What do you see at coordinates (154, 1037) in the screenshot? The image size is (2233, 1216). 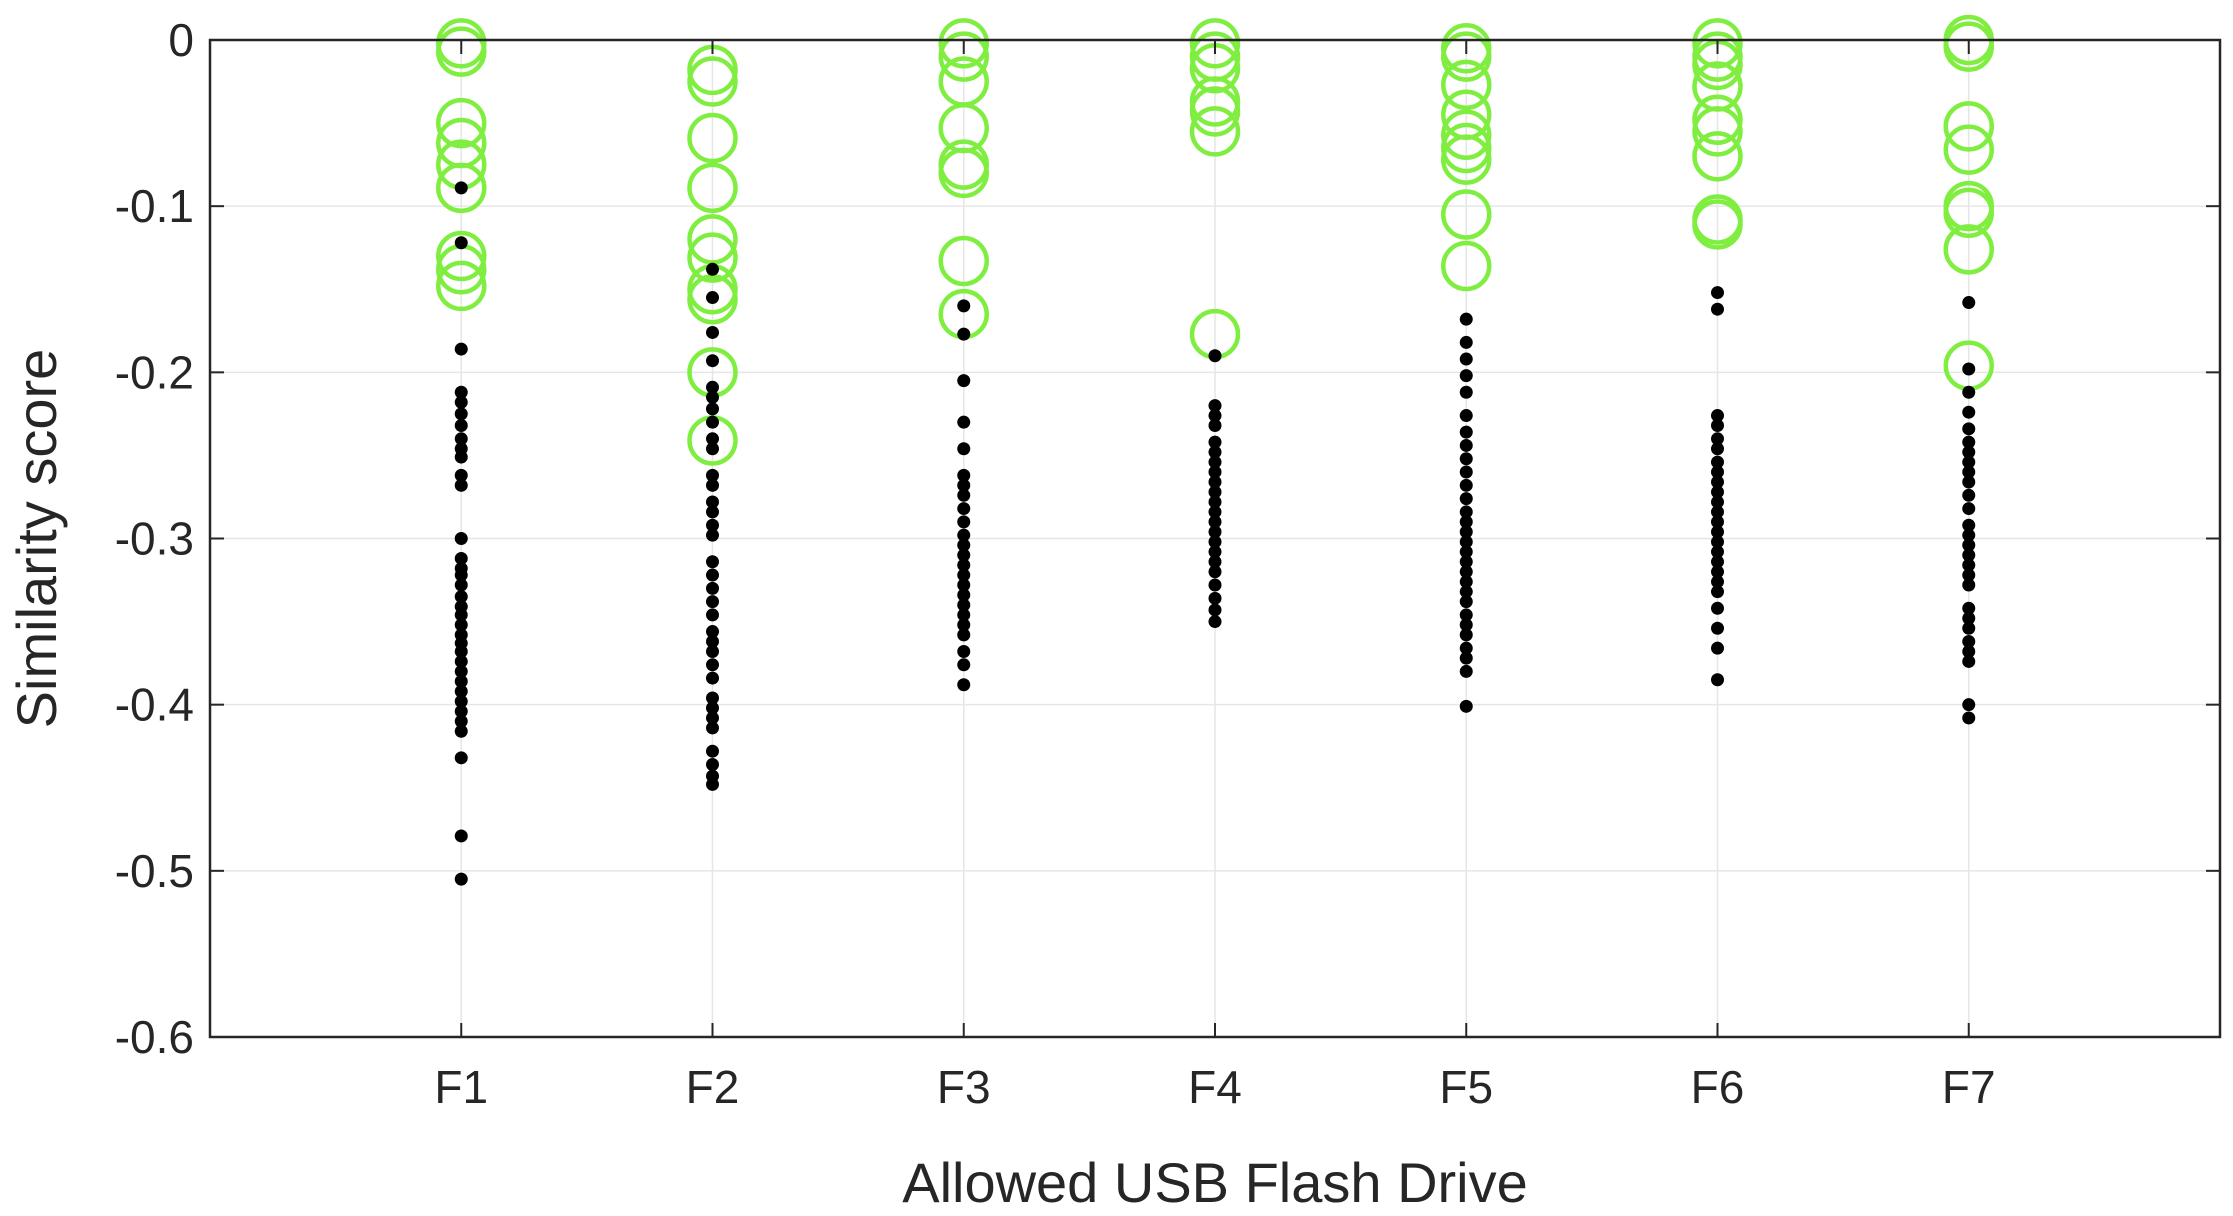 I see `y-tick-label: -0.6` at bounding box center [154, 1037].